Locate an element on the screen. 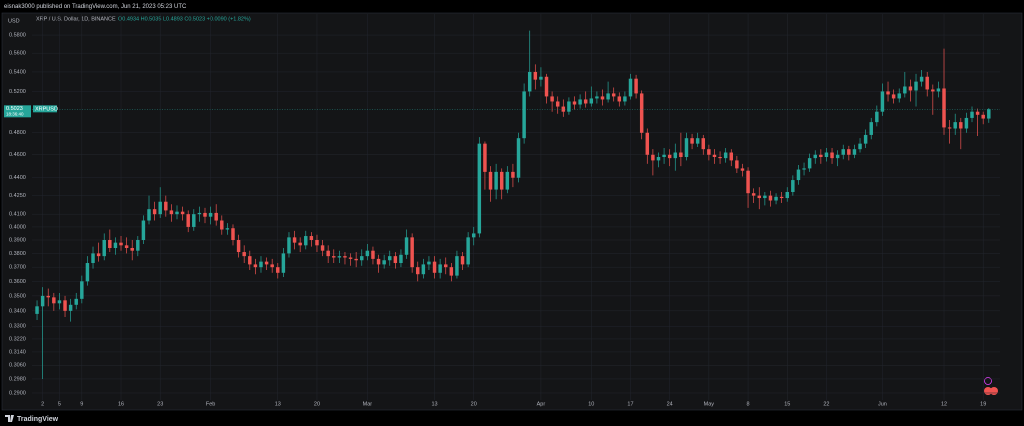 The height and width of the screenshot is (426, 1024). y-tick-label: 0.3600 is located at coordinates (17, 282).